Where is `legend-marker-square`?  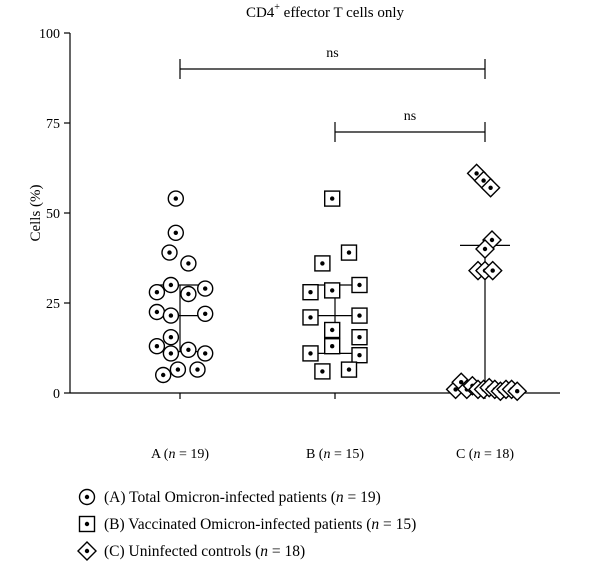 legend-marker-square is located at coordinates (87, 524).